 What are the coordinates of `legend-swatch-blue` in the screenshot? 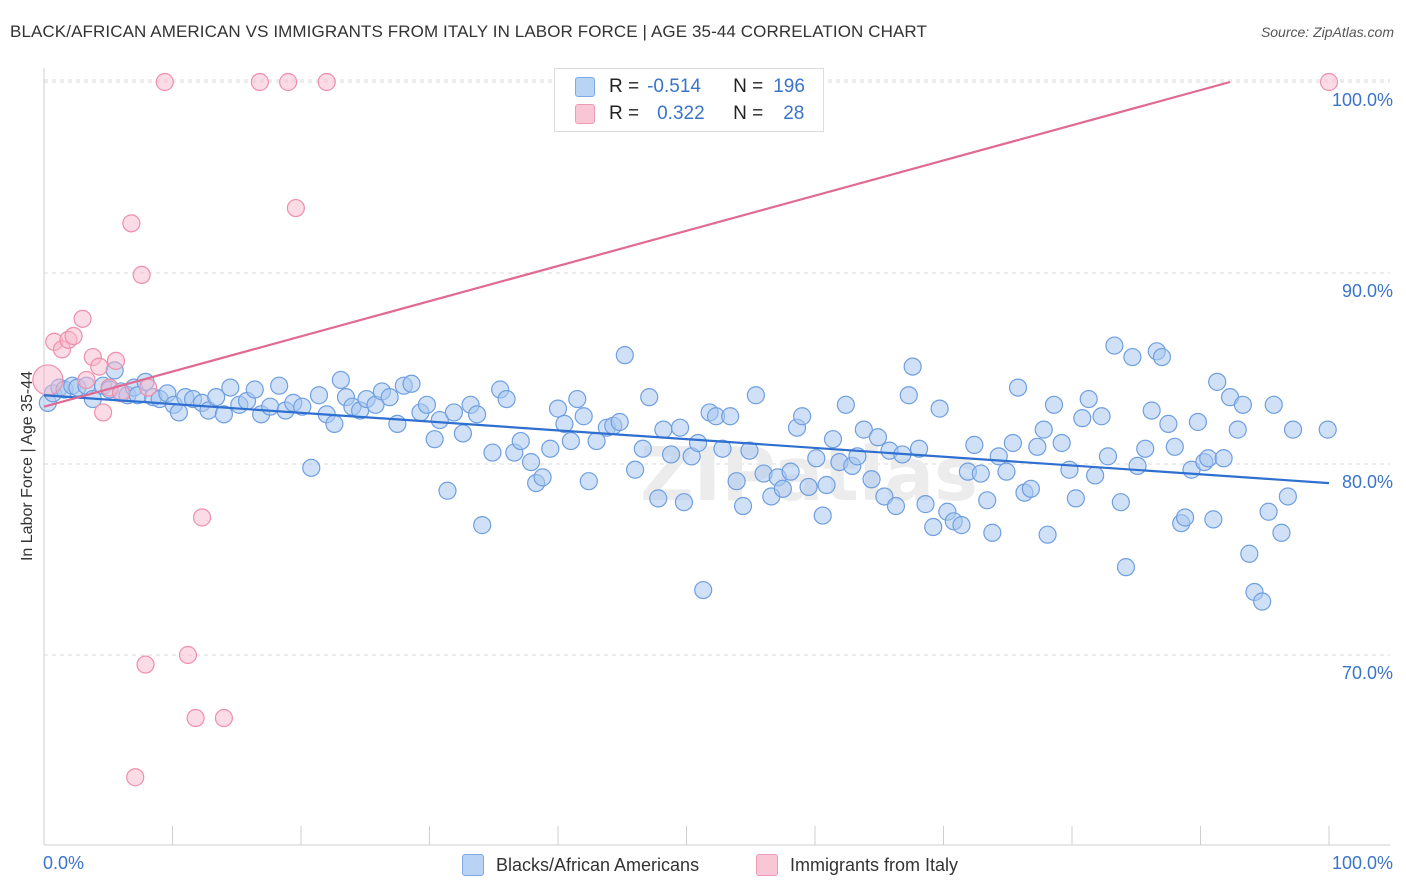 It's located at (585, 87).